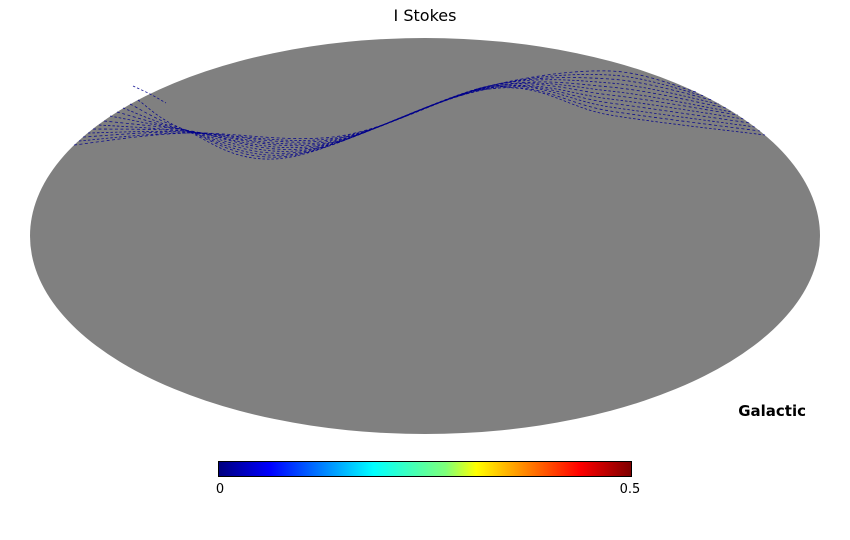 The width and height of the screenshot is (850, 540). I want to click on scan-traces, so click(419, 115).